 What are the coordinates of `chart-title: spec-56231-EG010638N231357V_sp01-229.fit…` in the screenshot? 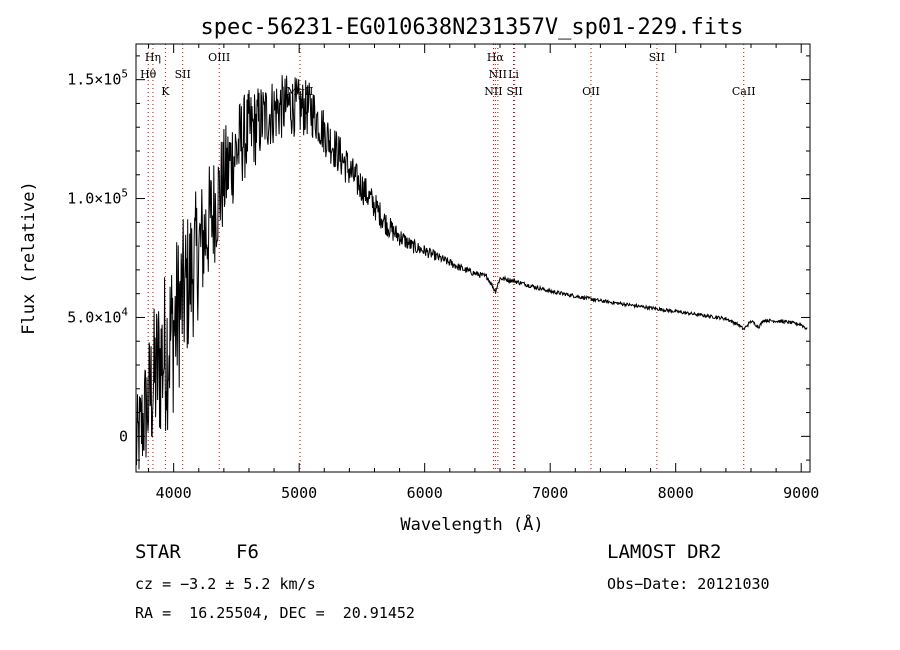 It's located at (471, 27).